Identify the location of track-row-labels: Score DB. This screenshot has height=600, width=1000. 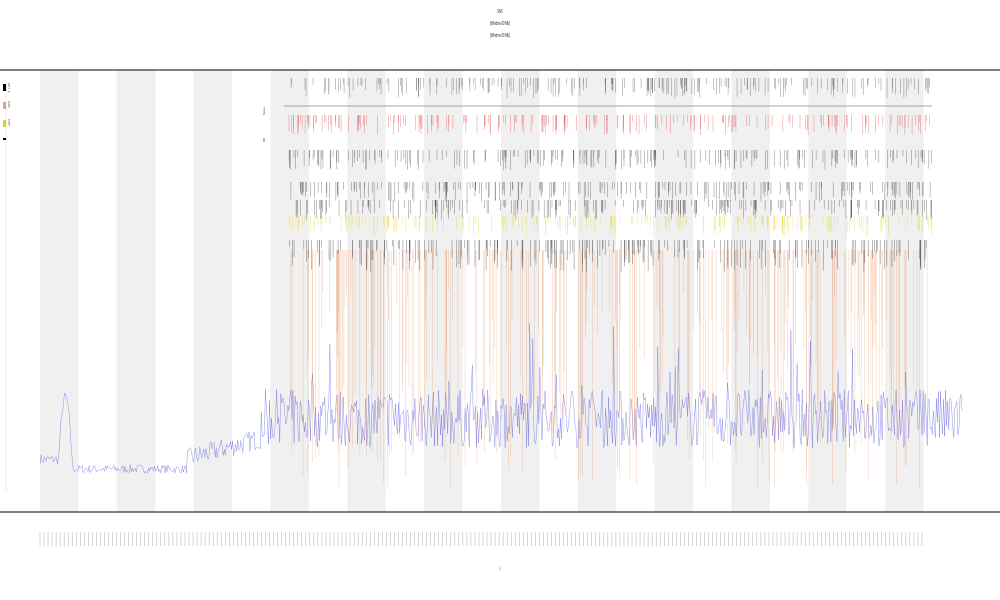
(264, 115).